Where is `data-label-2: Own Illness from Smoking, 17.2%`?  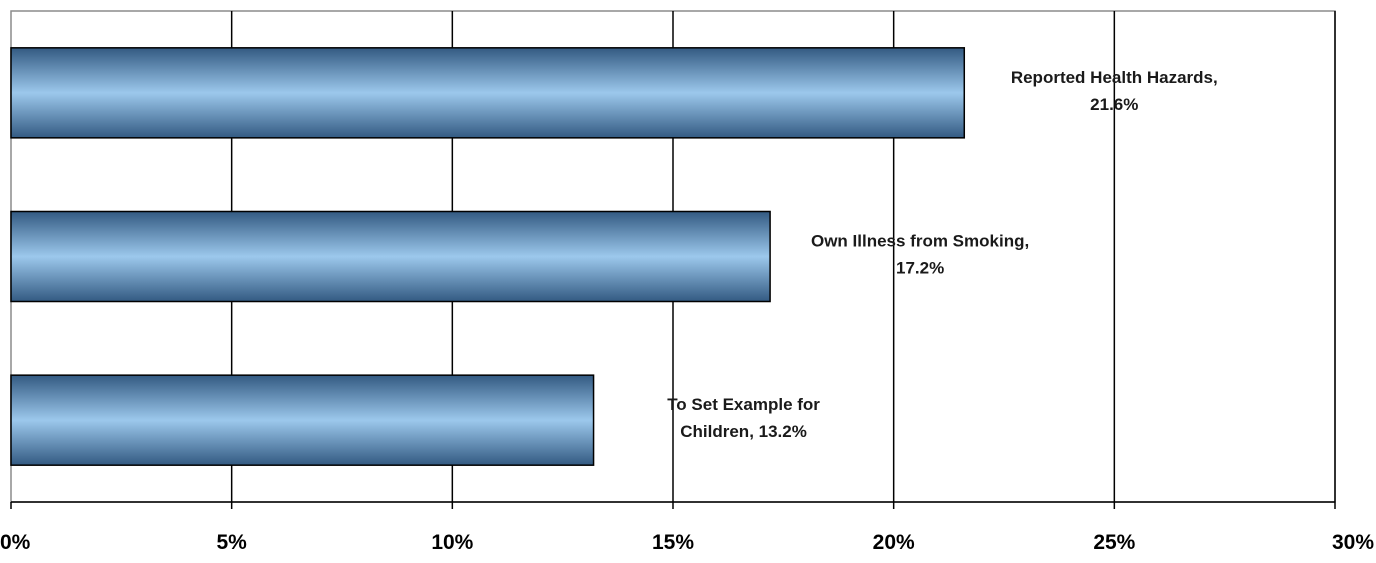 data-label-2: Own Illness from Smoking, 17.2% is located at coordinates (920, 255).